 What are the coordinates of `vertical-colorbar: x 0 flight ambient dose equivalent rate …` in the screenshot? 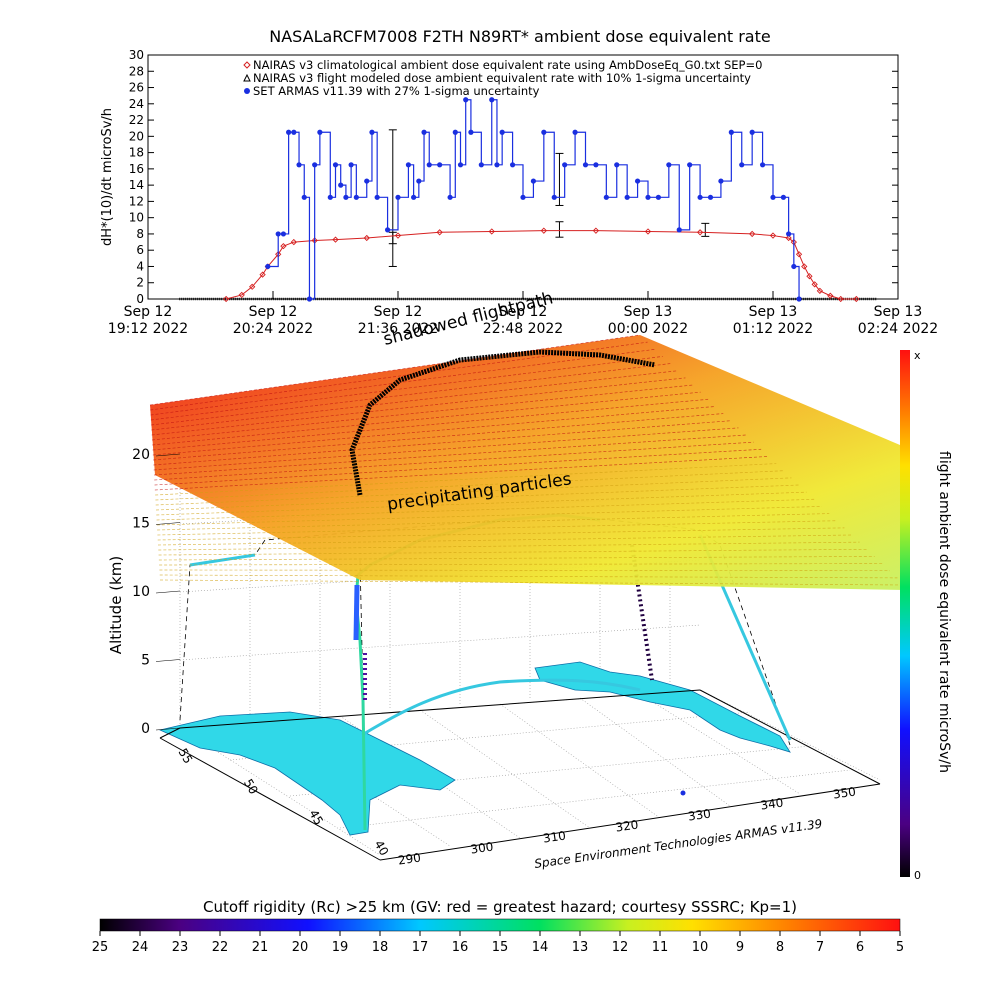 It's located at (926, 615).